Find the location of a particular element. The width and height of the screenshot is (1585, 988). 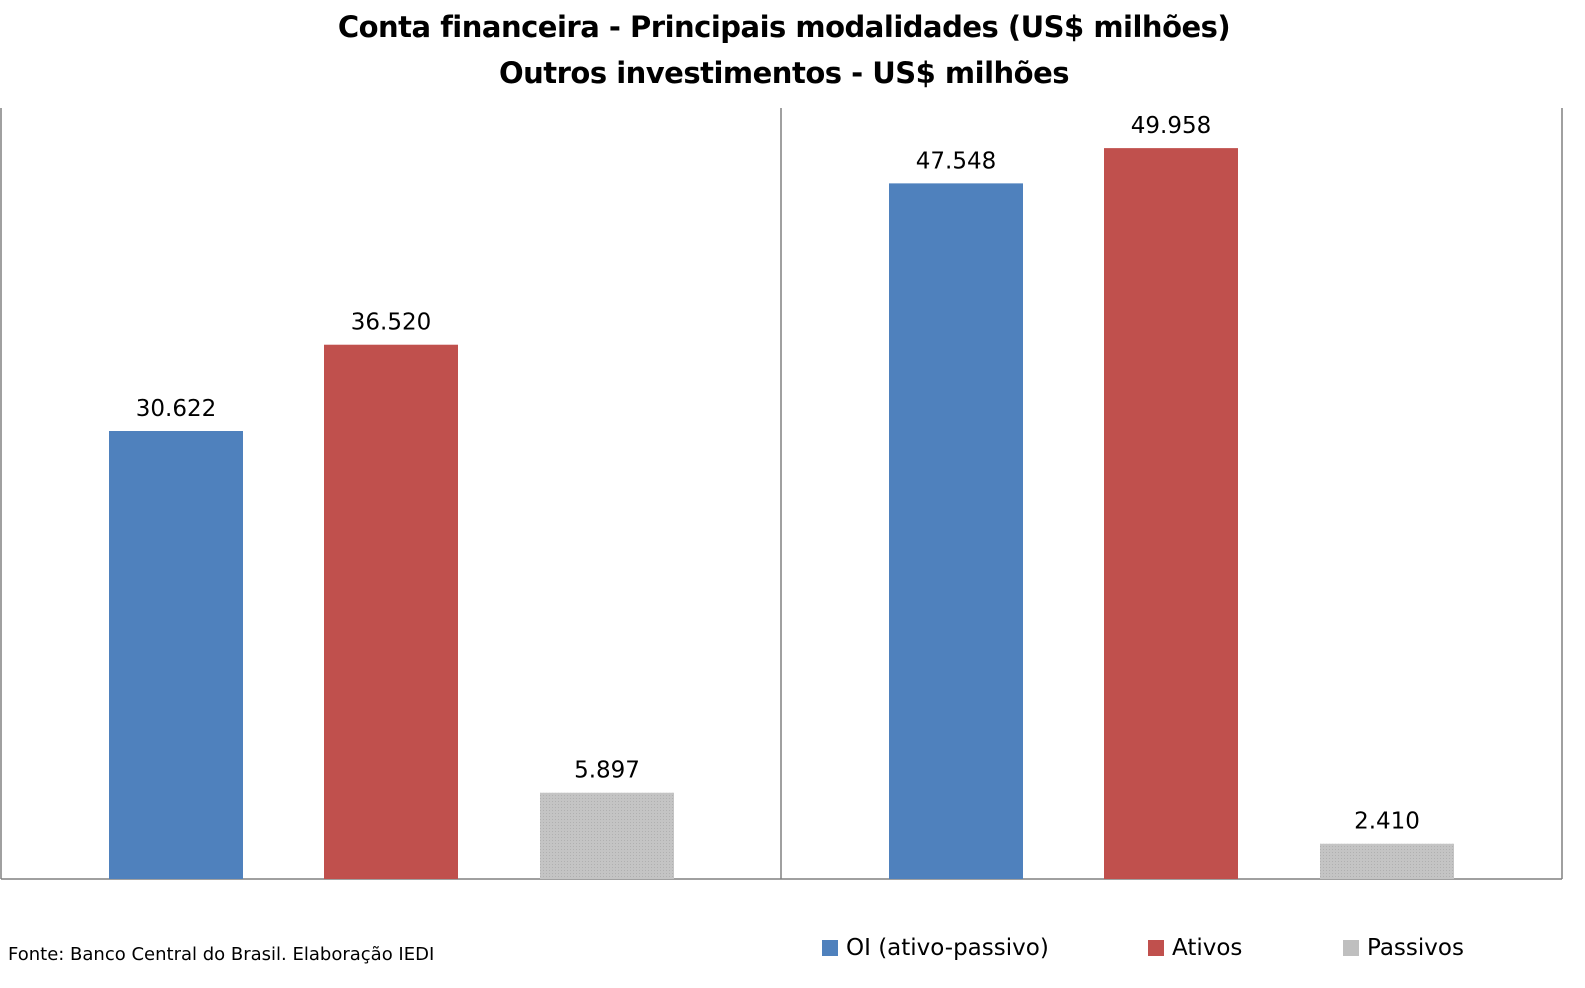

legend-label-ativos: Ativos is located at coordinates (1207, 948).